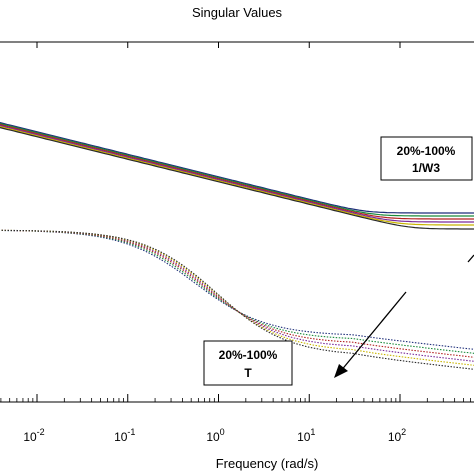  I want to click on annotation-box-t-border, so click(248, 363).